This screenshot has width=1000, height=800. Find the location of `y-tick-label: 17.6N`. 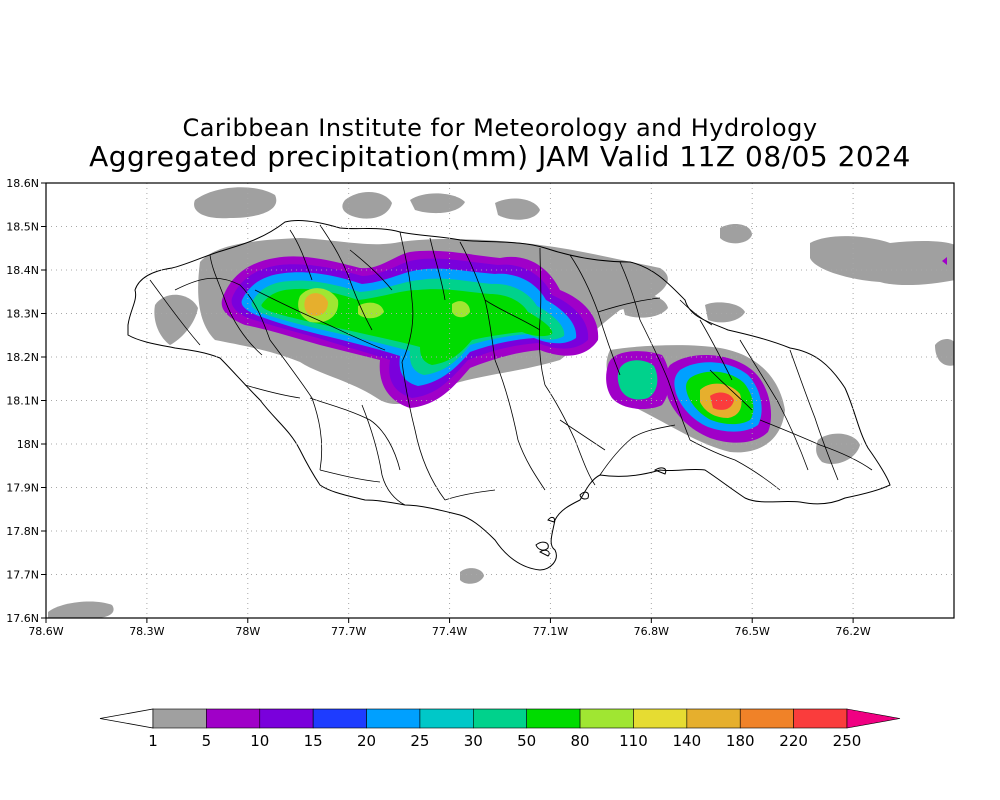

y-tick-label: 17.6N is located at coordinates (22, 618).